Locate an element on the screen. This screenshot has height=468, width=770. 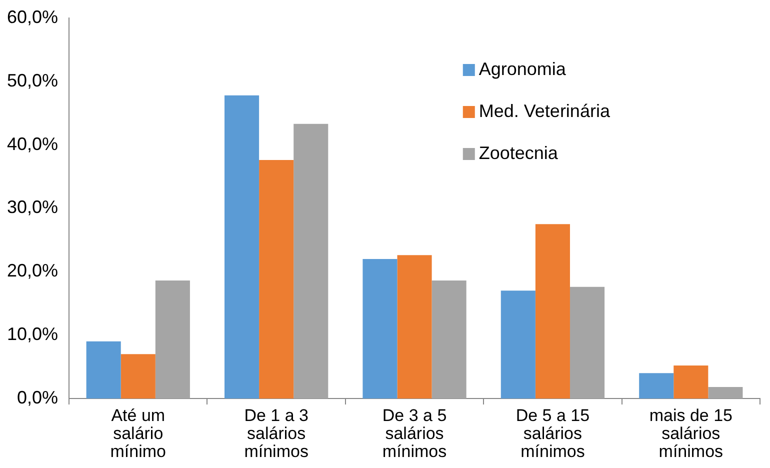
y-tick-label: 20,0% is located at coordinates (32, 270).